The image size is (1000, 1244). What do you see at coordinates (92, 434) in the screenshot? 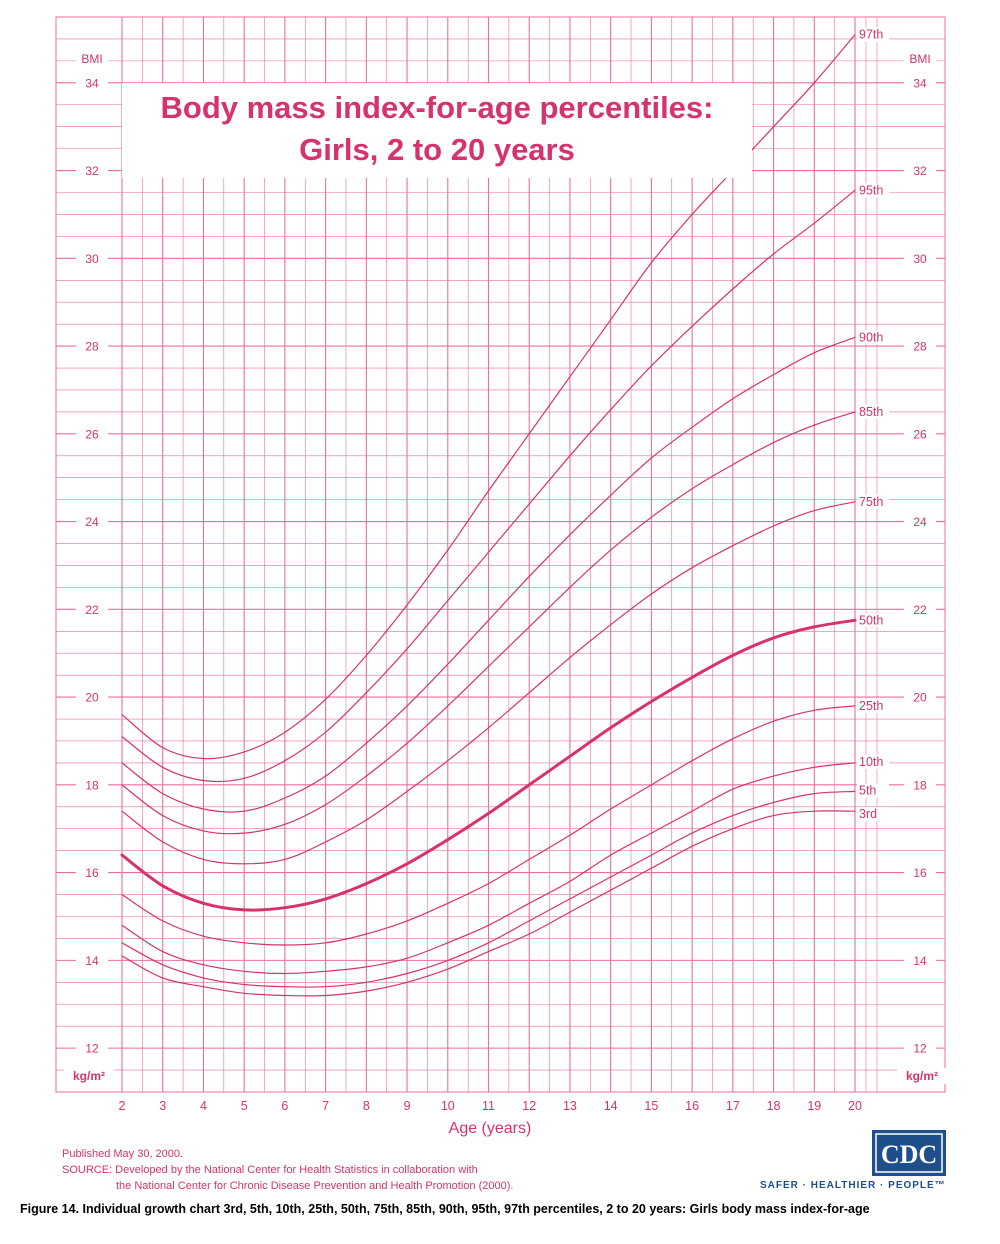
I see `y-tick-label-left: 26` at bounding box center [92, 434].